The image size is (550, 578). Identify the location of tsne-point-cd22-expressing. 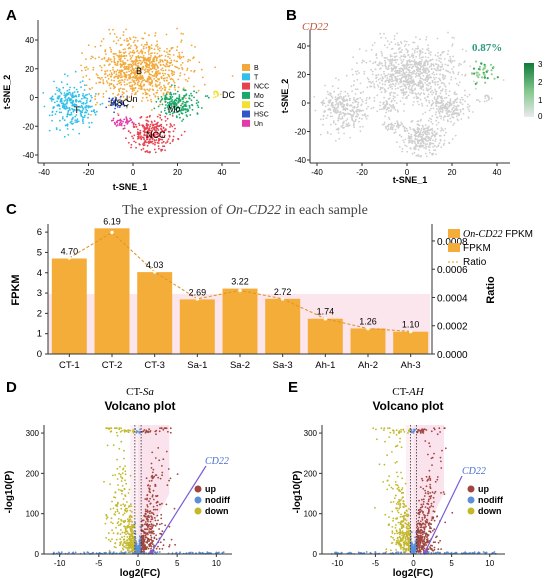
(485, 66).